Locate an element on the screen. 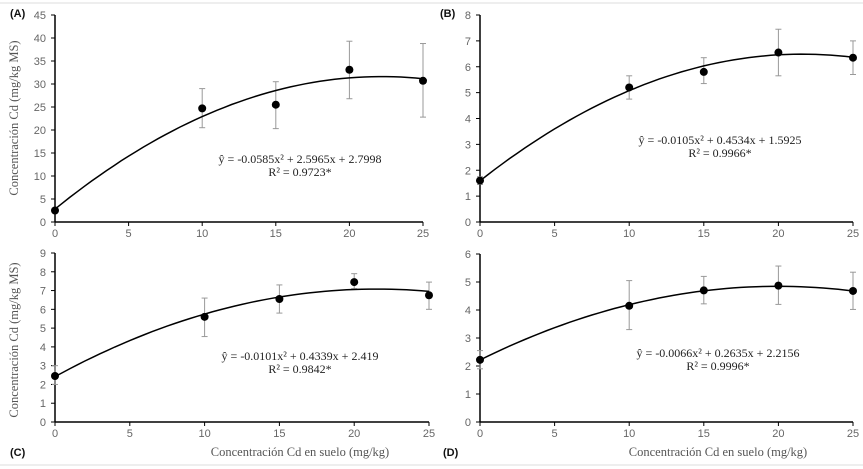 The height and width of the screenshot is (469, 863). equation-label: ŷ = -0.0105x² + 0.4534x + 1.5925 is located at coordinates (720, 140).